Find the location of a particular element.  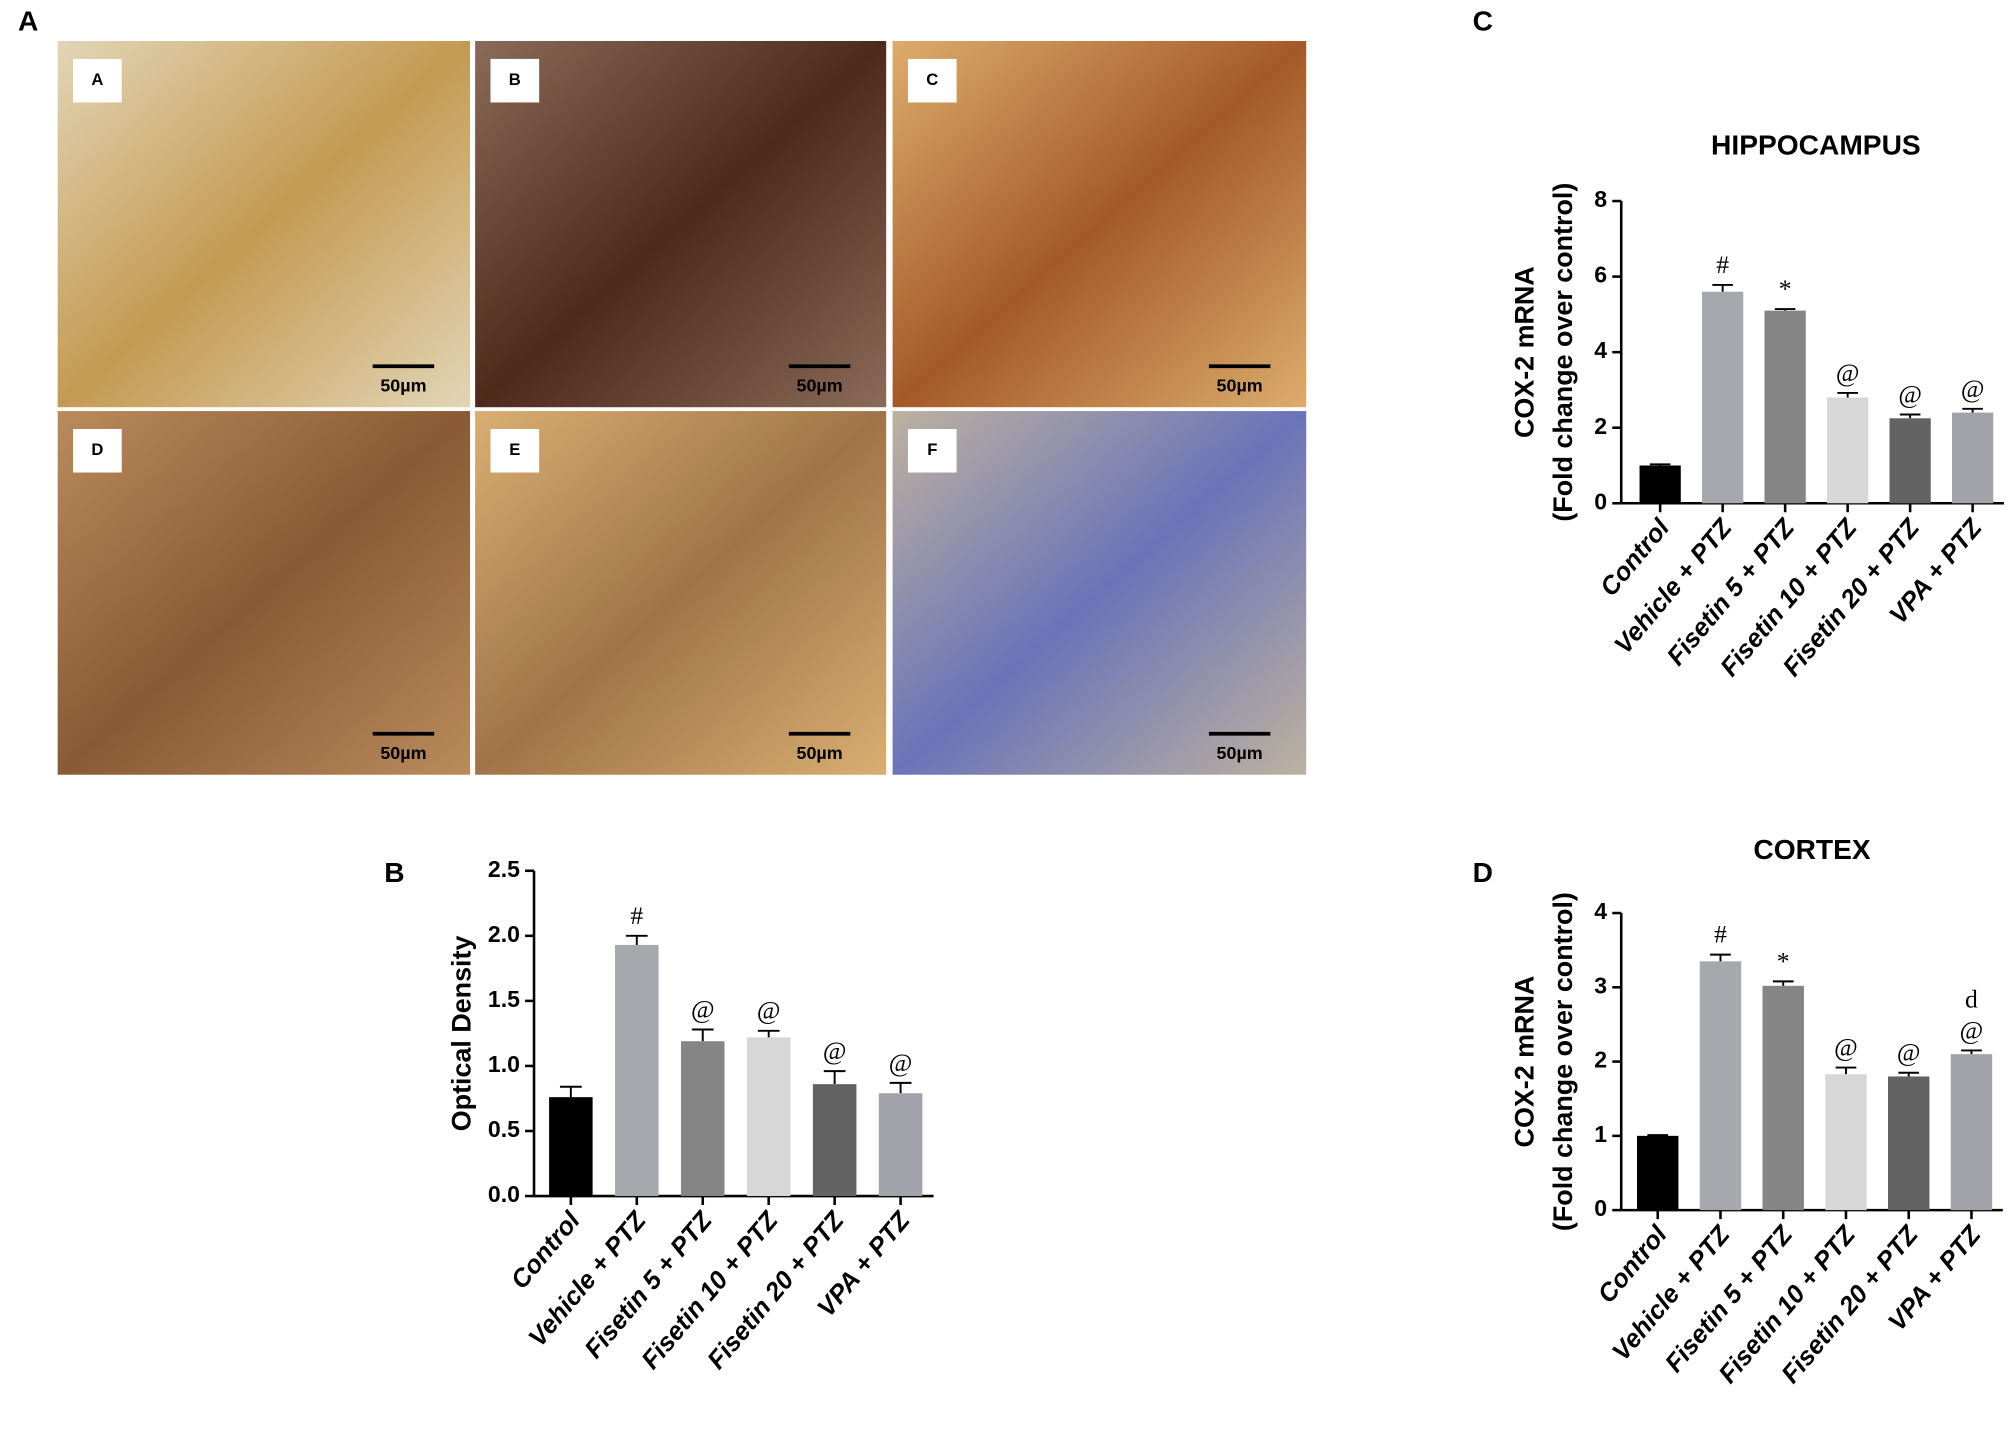

y-tick-label: 8 is located at coordinates (1600, 199).